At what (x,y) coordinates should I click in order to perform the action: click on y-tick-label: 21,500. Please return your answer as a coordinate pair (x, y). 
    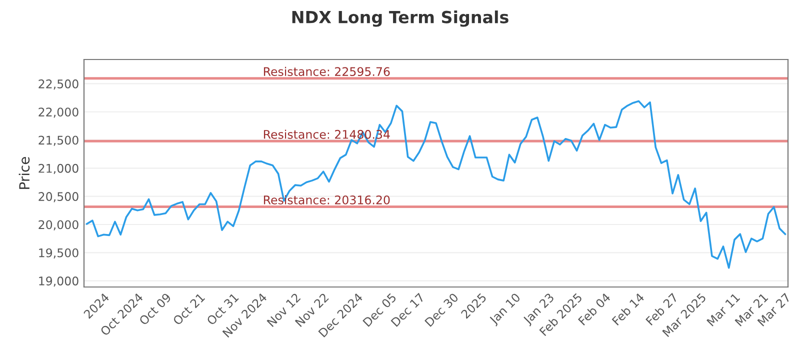
    Looking at the image, I should click on (58, 141).